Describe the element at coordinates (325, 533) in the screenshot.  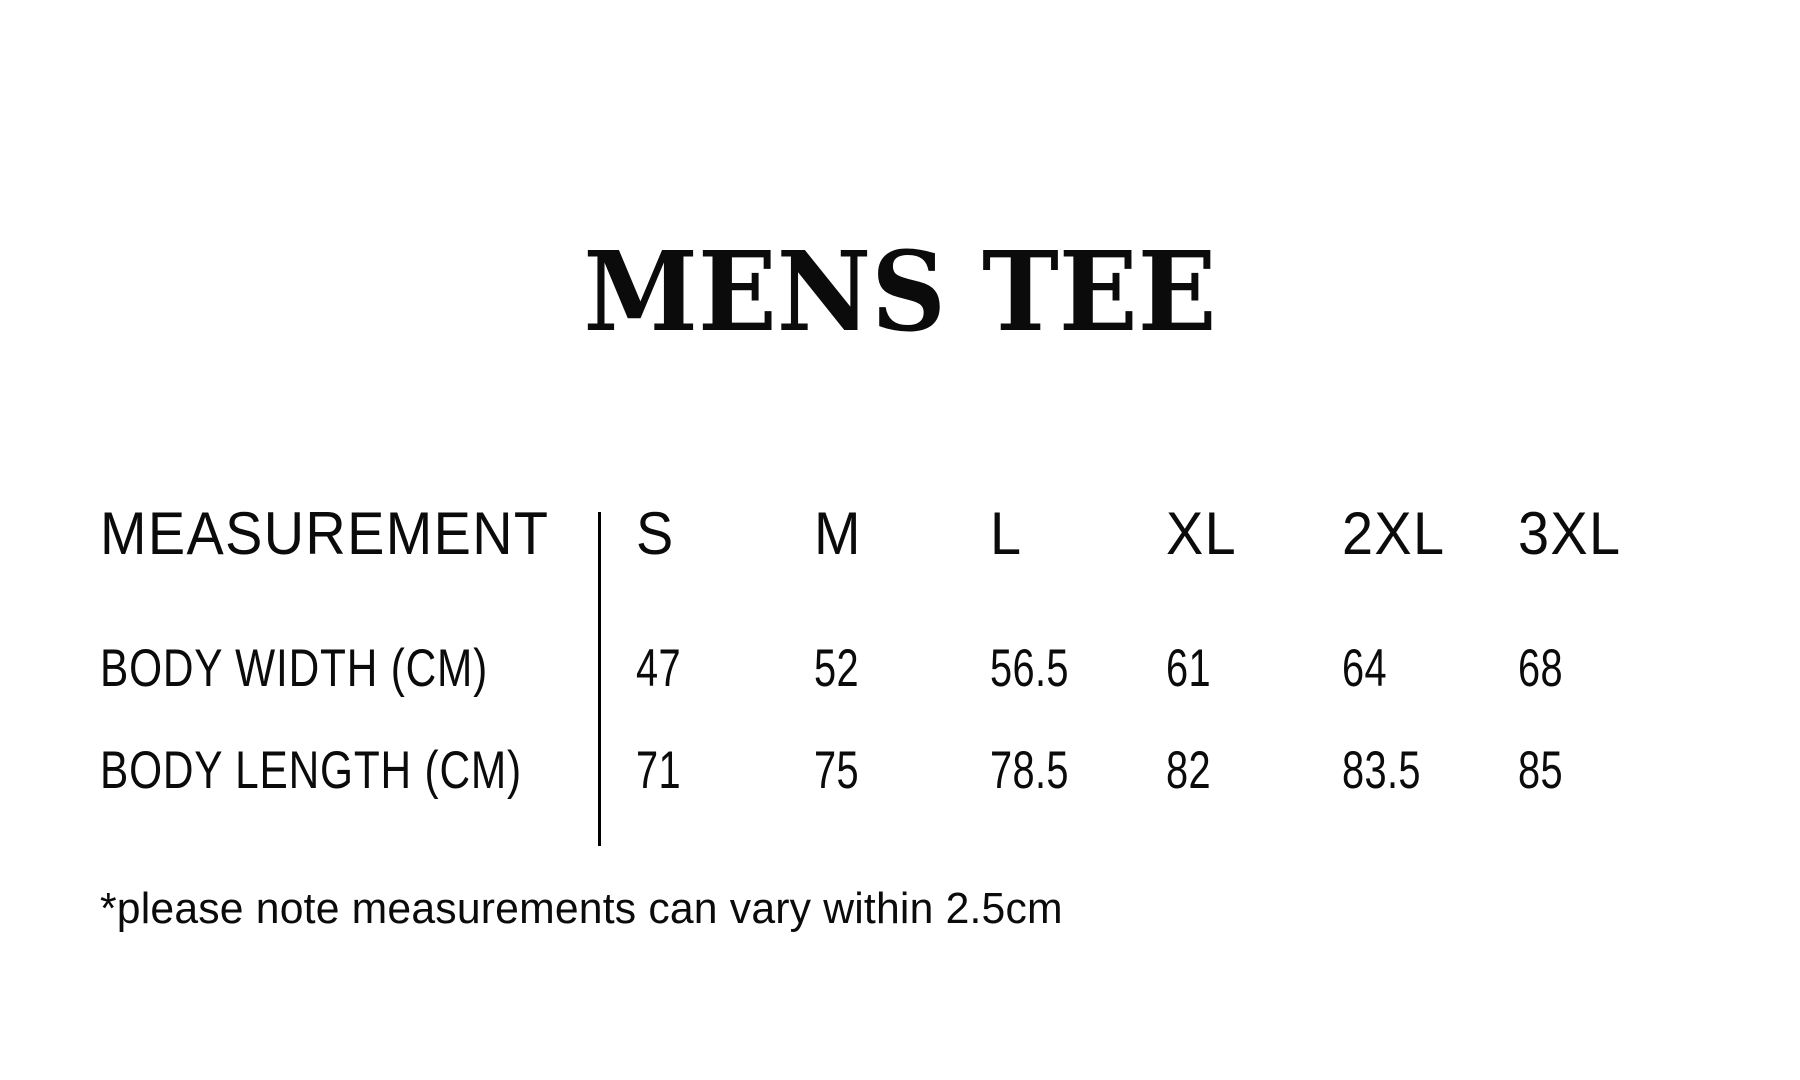
I see `column-header-measurement: MEASUREMENT` at that location.